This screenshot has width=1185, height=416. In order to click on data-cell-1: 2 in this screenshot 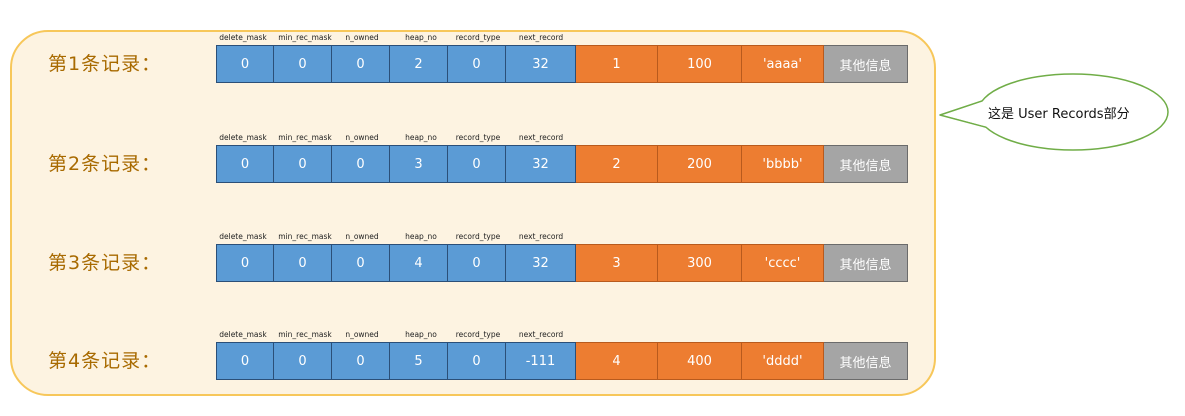, I will do `click(617, 164)`.